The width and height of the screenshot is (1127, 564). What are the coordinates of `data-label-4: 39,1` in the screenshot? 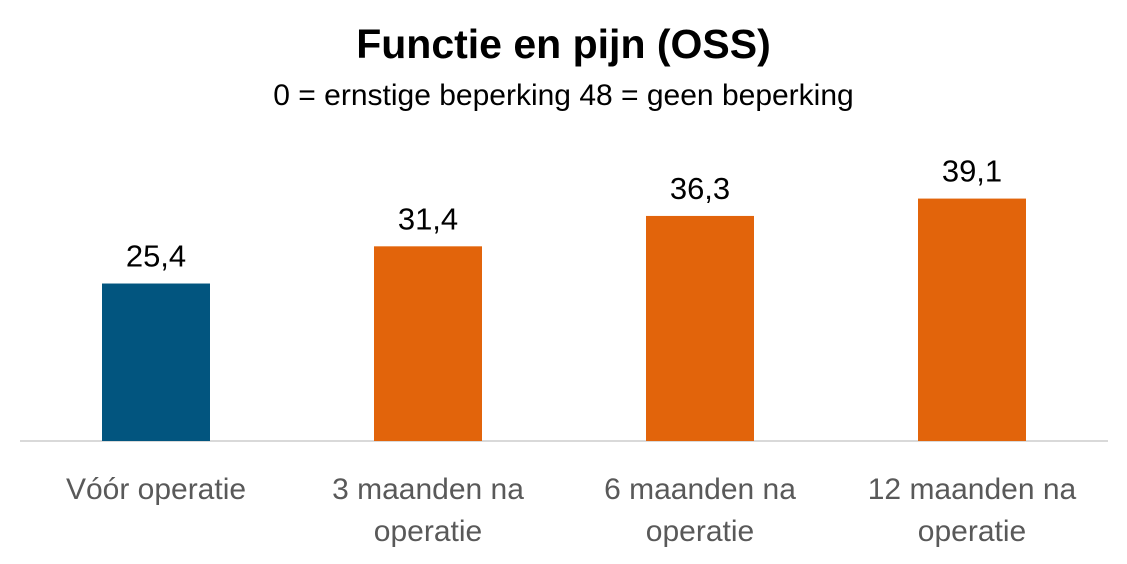 It's located at (972, 171).